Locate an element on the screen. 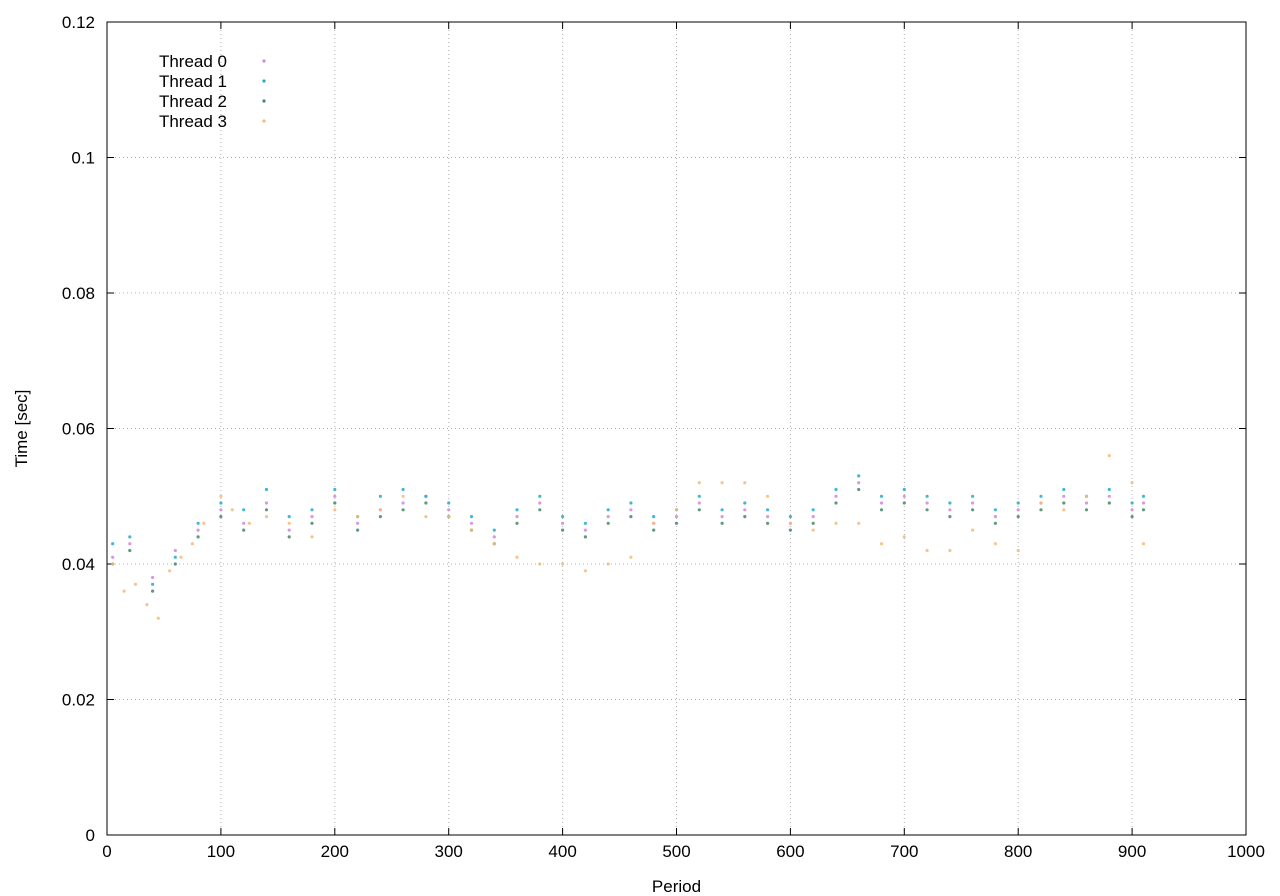 The width and height of the screenshot is (1280, 896). x-tick-label: 1000 is located at coordinates (1246, 851).